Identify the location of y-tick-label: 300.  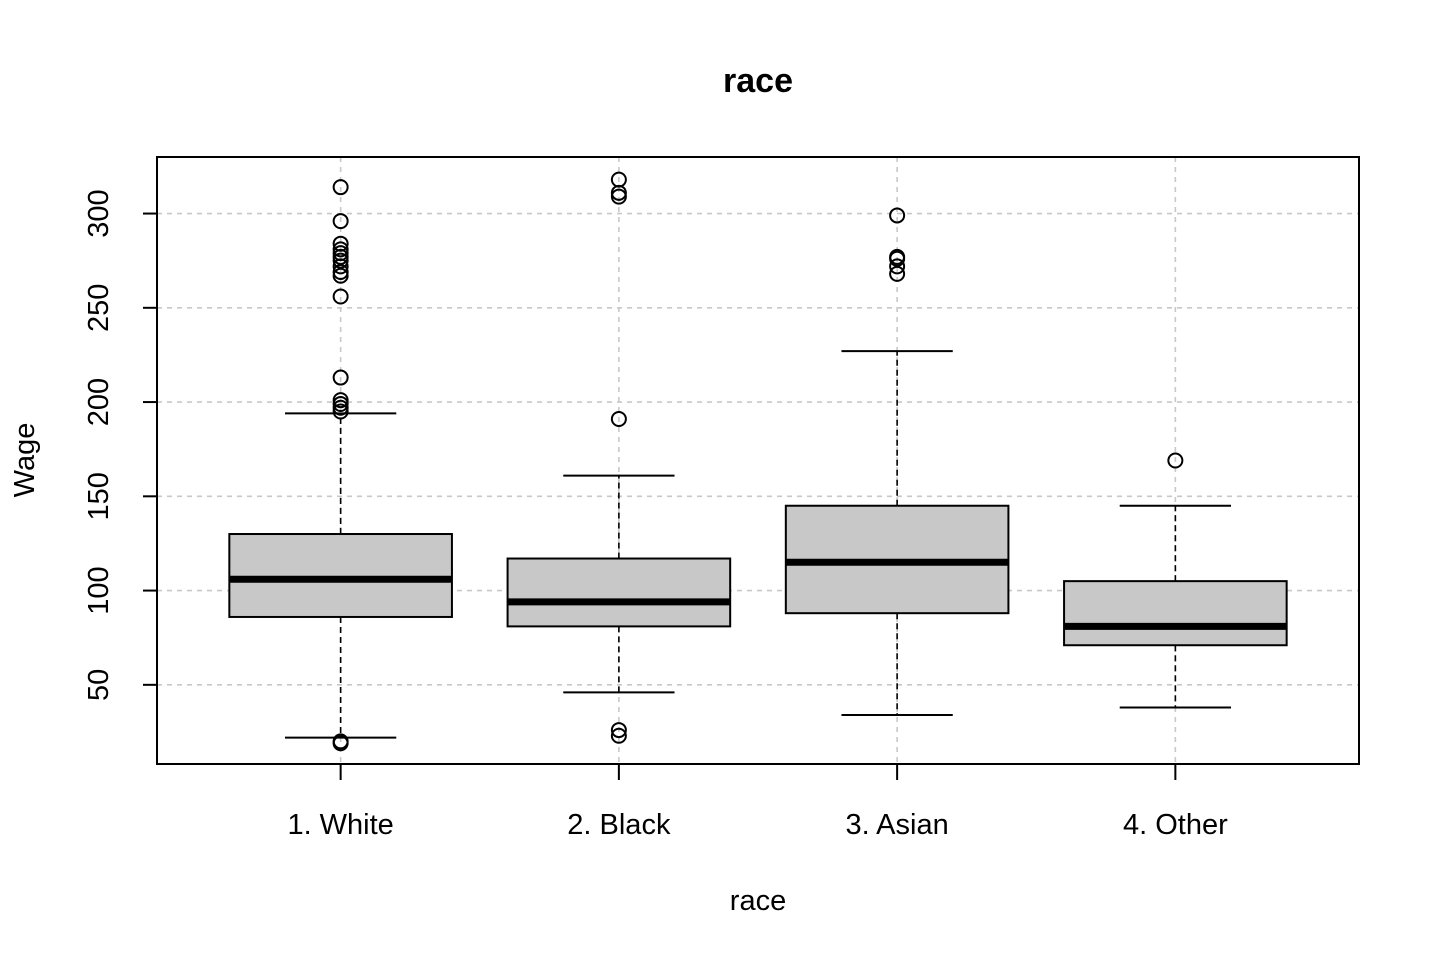
(99, 213).